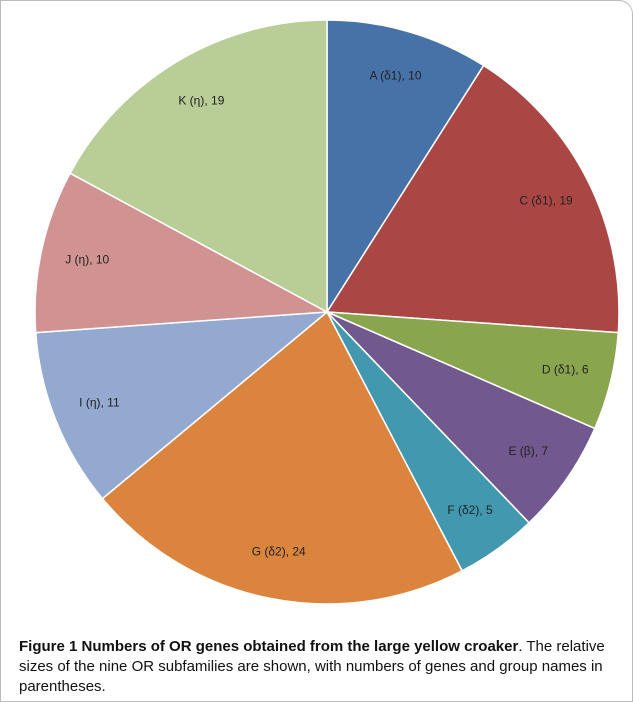 This screenshot has width=633, height=702. Describe the element at coordinates (89, 403) in the screenshot. I see `slice-category: I (η)` at that location.